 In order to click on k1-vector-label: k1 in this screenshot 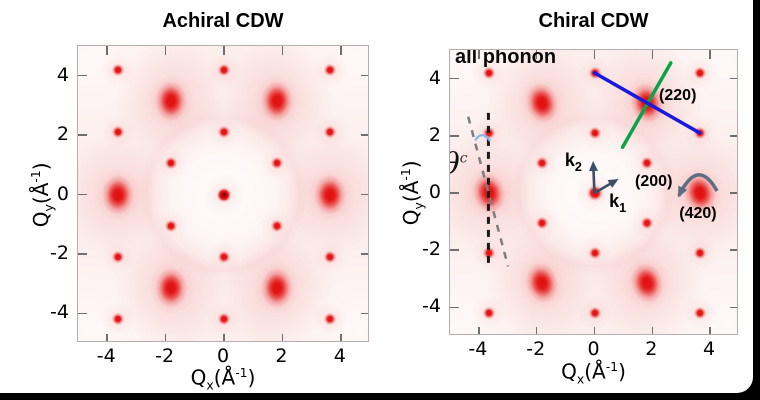, I will do `click(618, 203)`.